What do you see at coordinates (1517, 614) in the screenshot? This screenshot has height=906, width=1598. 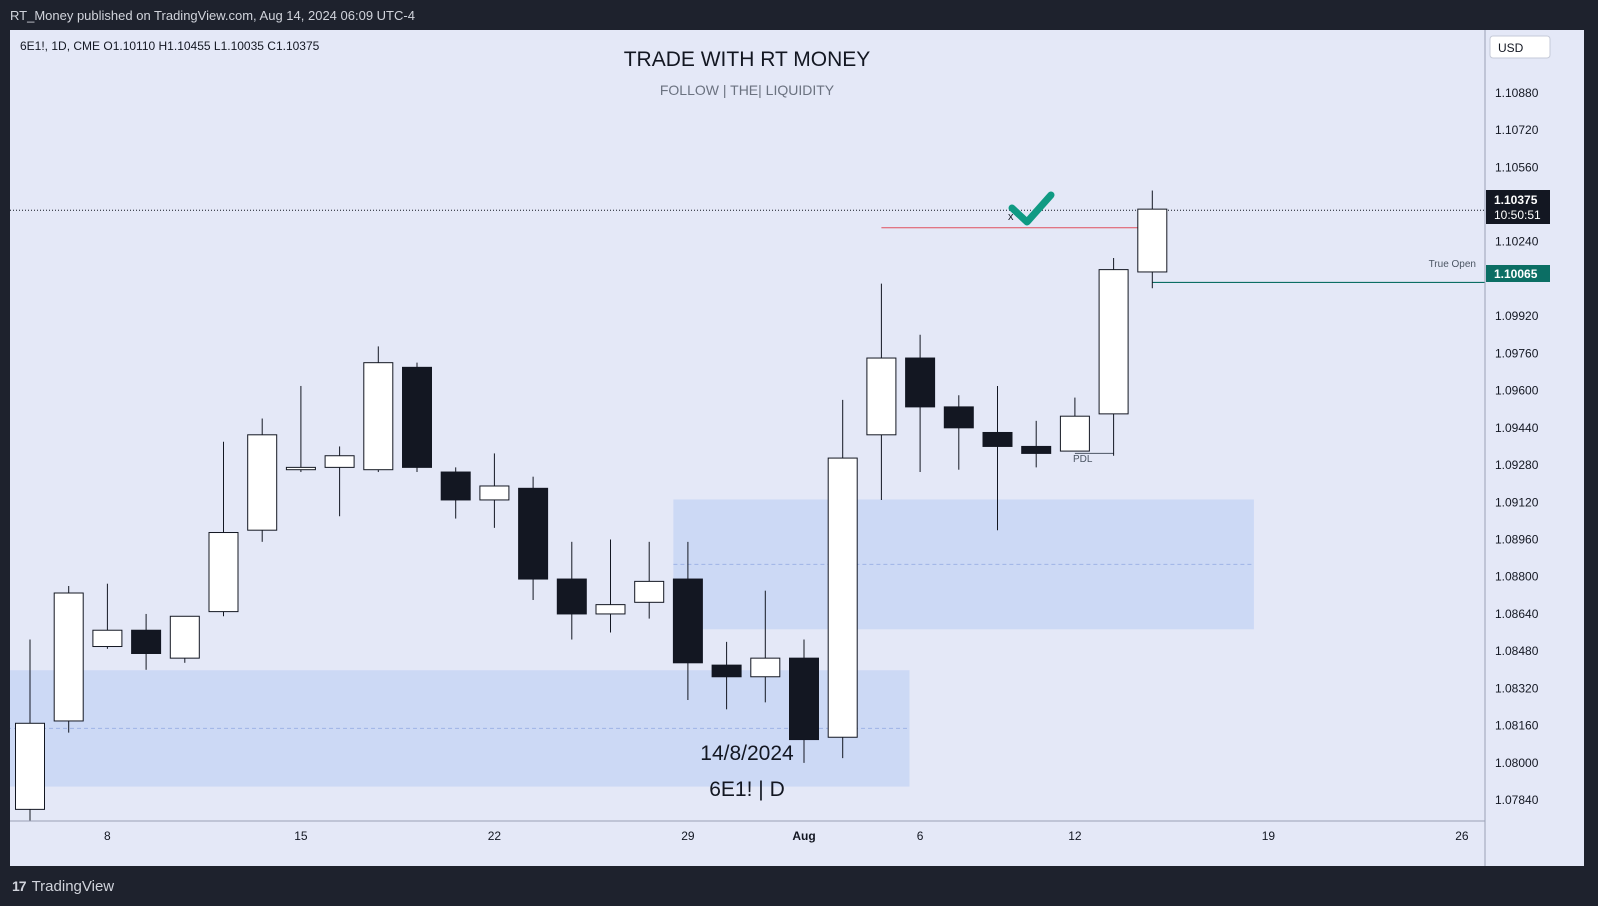 I see `price-tick-label: 1.08640` at bounding box center [1517, 614].